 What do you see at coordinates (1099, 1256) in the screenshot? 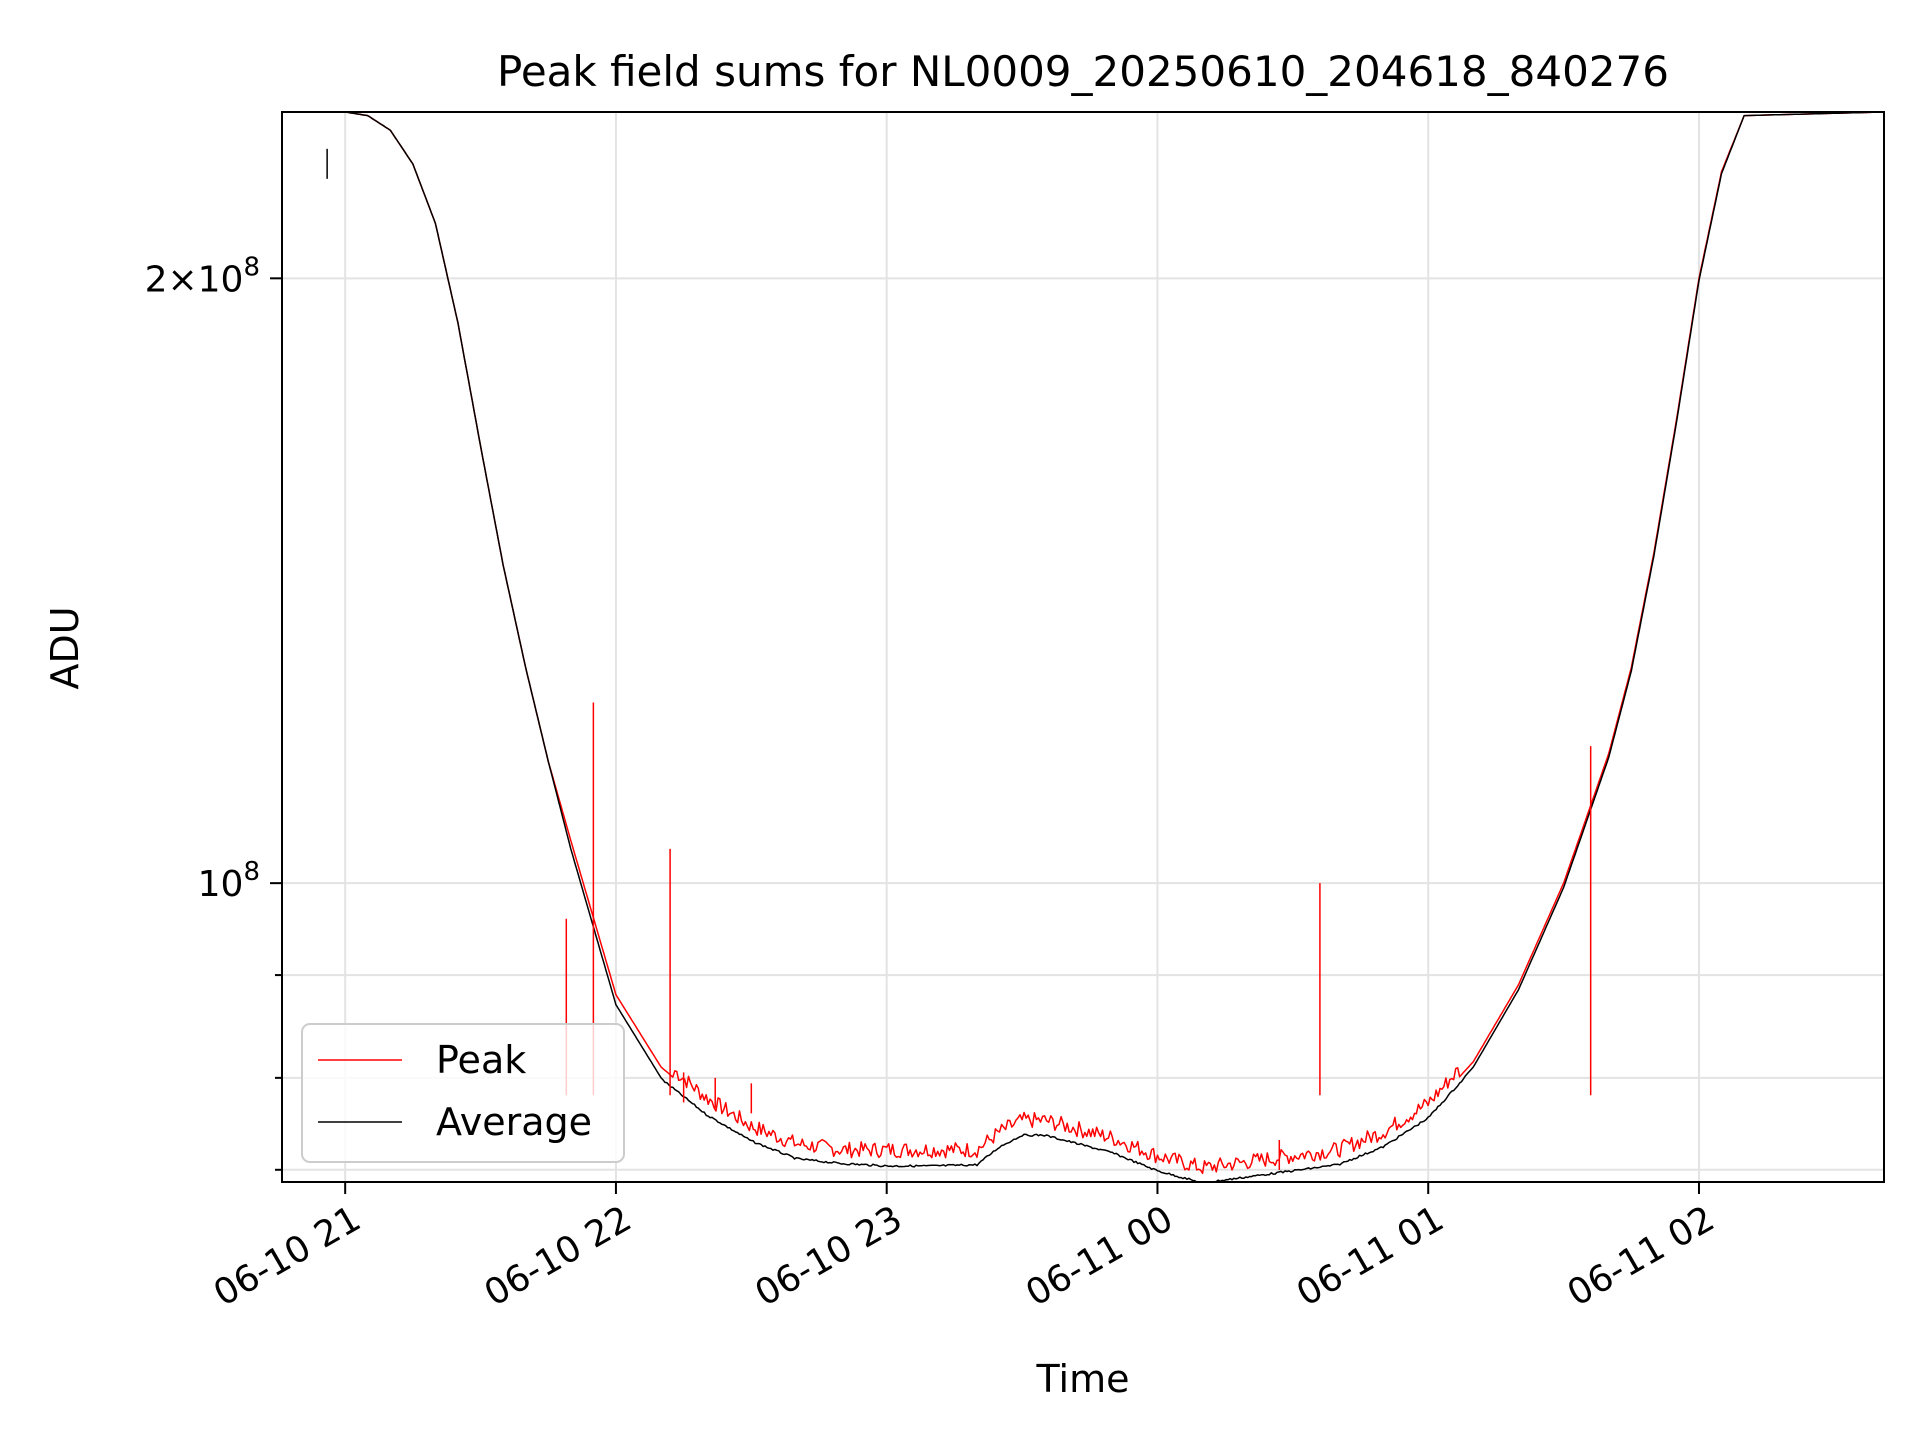
I see `x-tick-label: 06-11 00` at bounding box center [1099, 1256].